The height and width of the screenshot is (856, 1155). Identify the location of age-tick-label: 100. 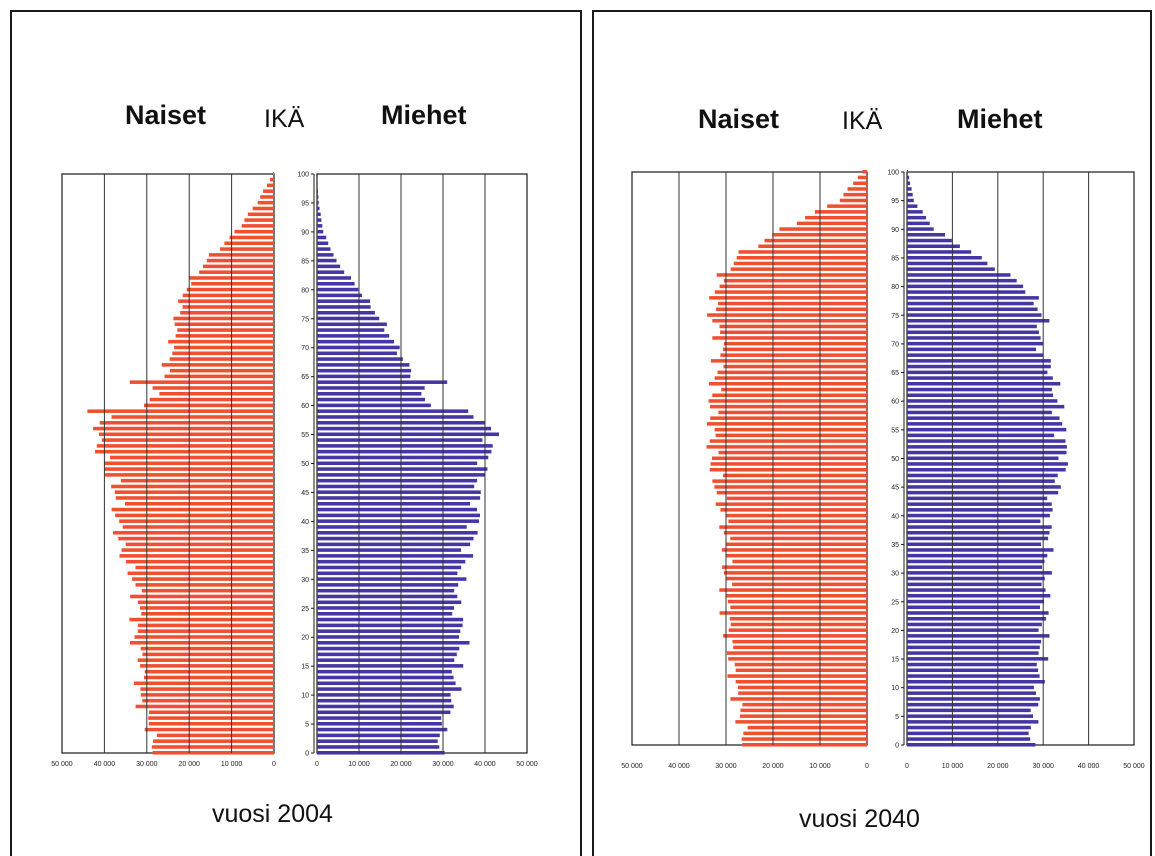
(893, 173).